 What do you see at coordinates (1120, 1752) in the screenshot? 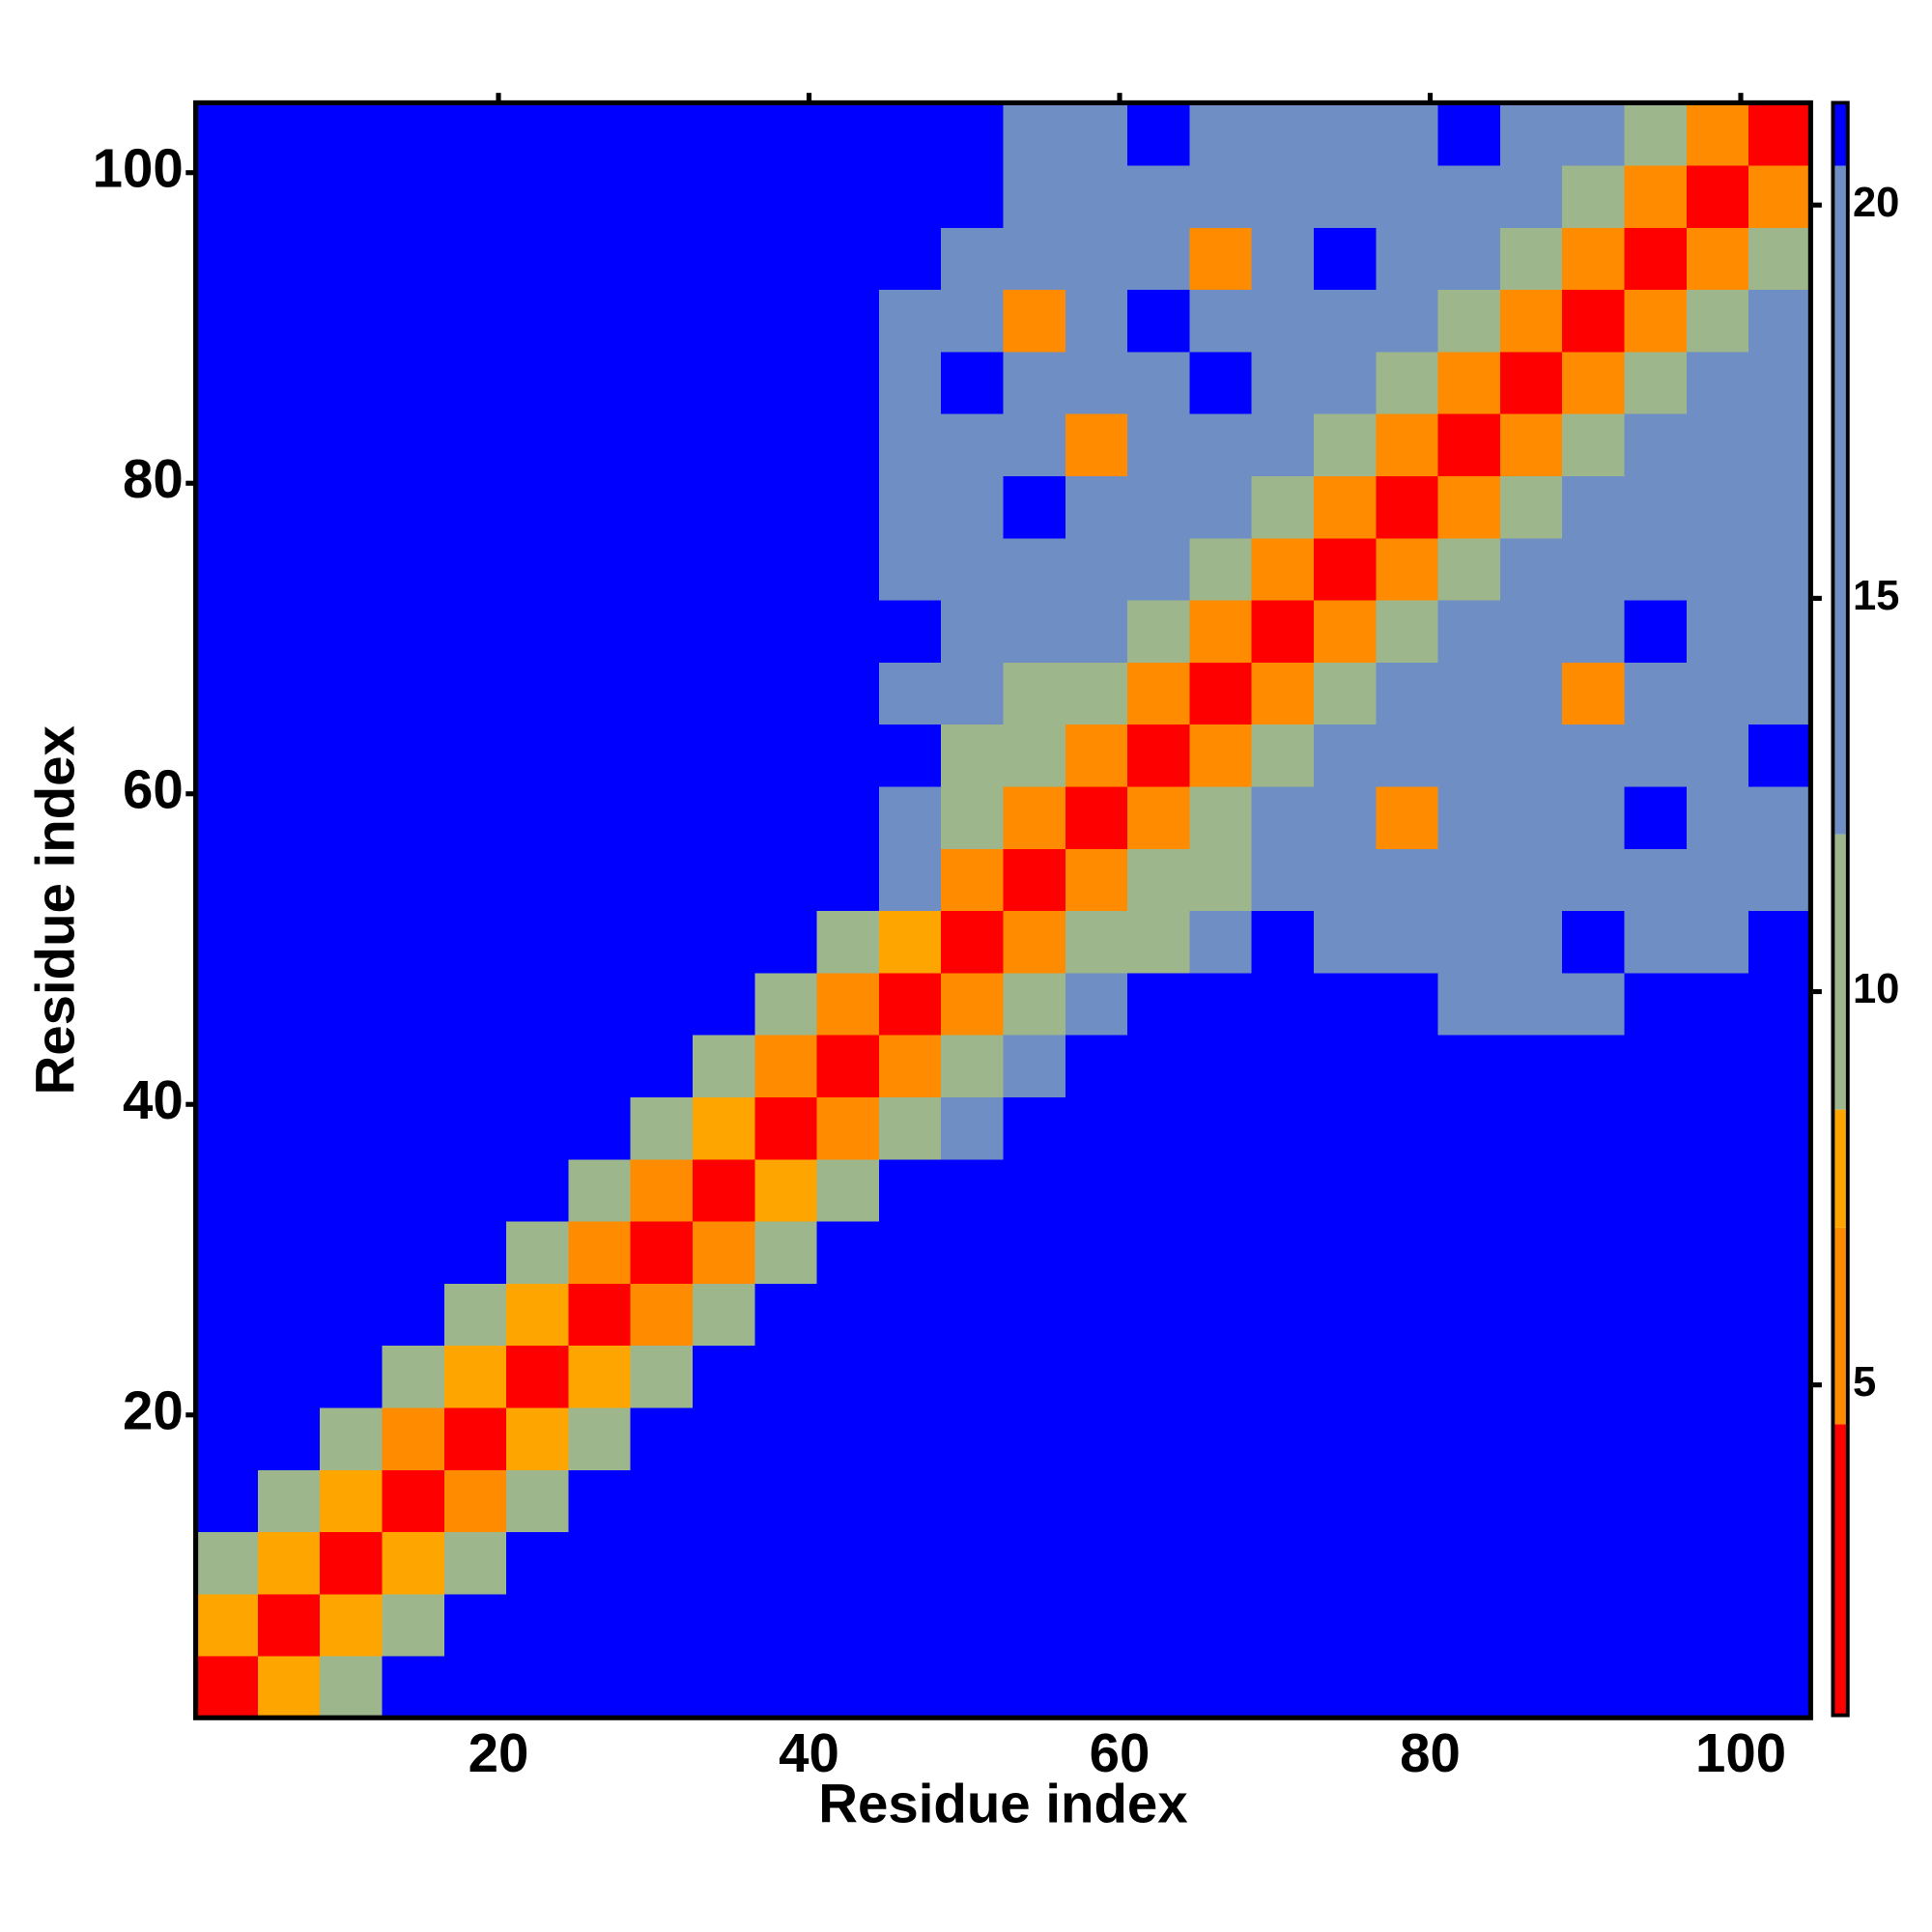
I see `x-tick-label: 60` at bounding box center [1120, 1752].